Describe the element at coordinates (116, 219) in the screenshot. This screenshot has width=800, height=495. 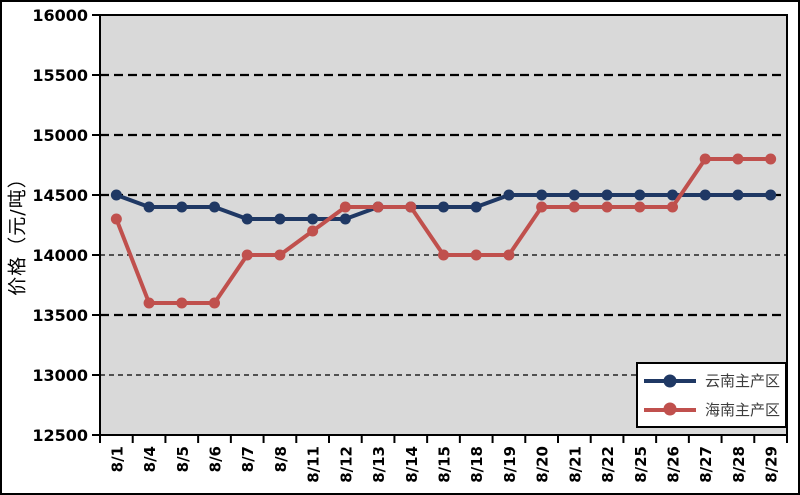
I see `data-point-series1-8/1` at that location.